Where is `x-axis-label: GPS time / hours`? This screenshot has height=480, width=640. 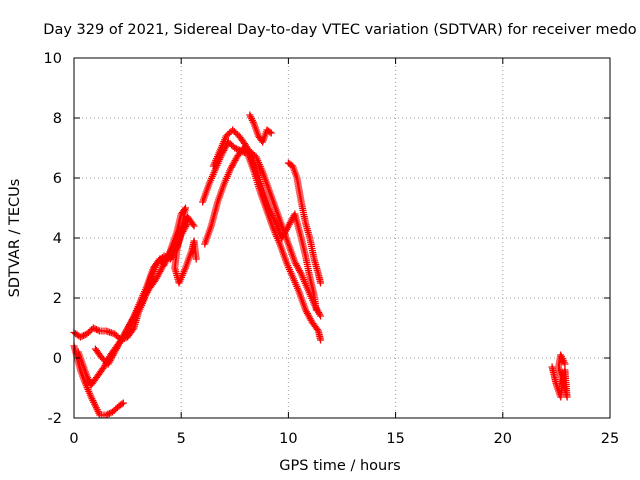 x-axis-label: GPS time / hours is located at coordinates (339, 466).